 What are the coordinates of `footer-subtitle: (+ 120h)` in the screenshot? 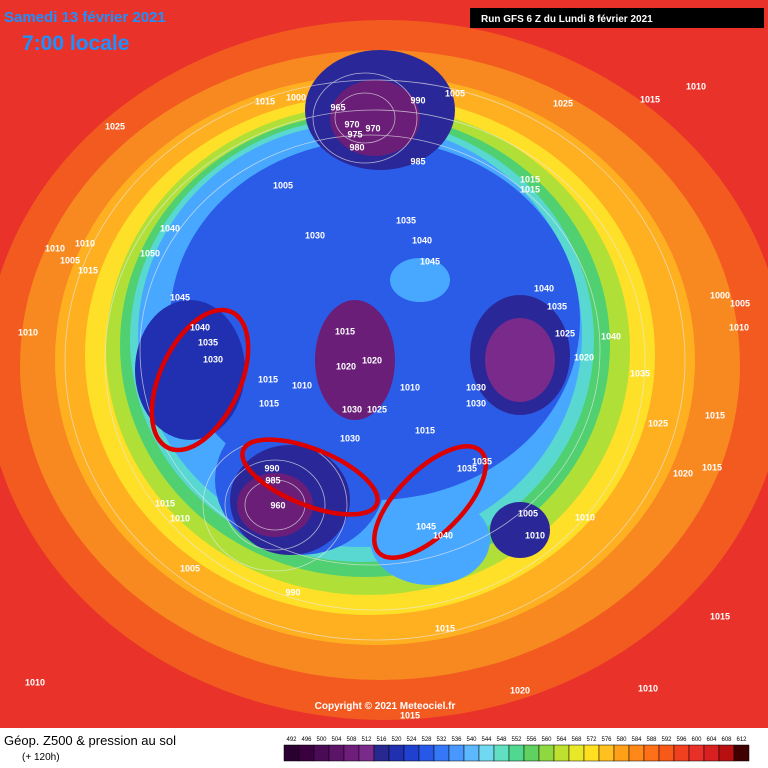 It's located at (41, 757).